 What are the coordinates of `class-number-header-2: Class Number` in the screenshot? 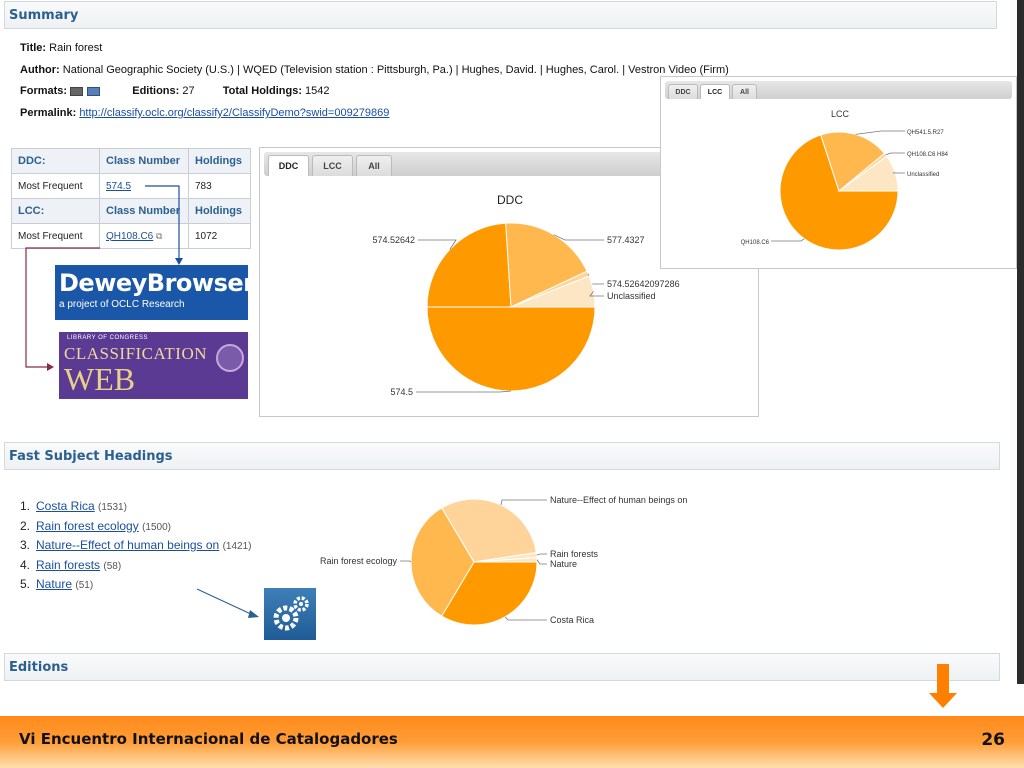 It's located at (144, 211).